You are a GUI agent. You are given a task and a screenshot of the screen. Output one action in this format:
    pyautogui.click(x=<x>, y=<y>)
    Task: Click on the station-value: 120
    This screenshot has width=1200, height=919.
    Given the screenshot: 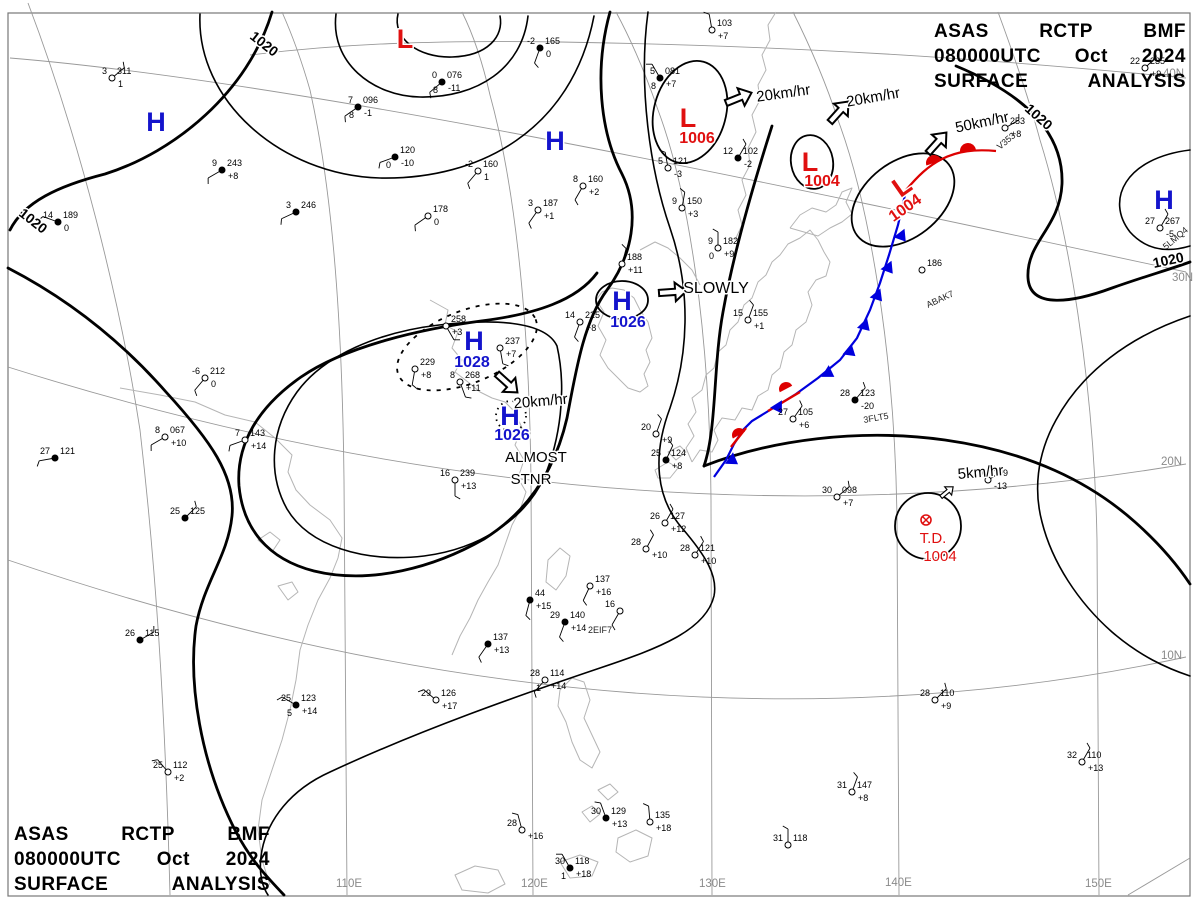 What is the action you would take?
    pyautogui.click(x=407, y=150)
    